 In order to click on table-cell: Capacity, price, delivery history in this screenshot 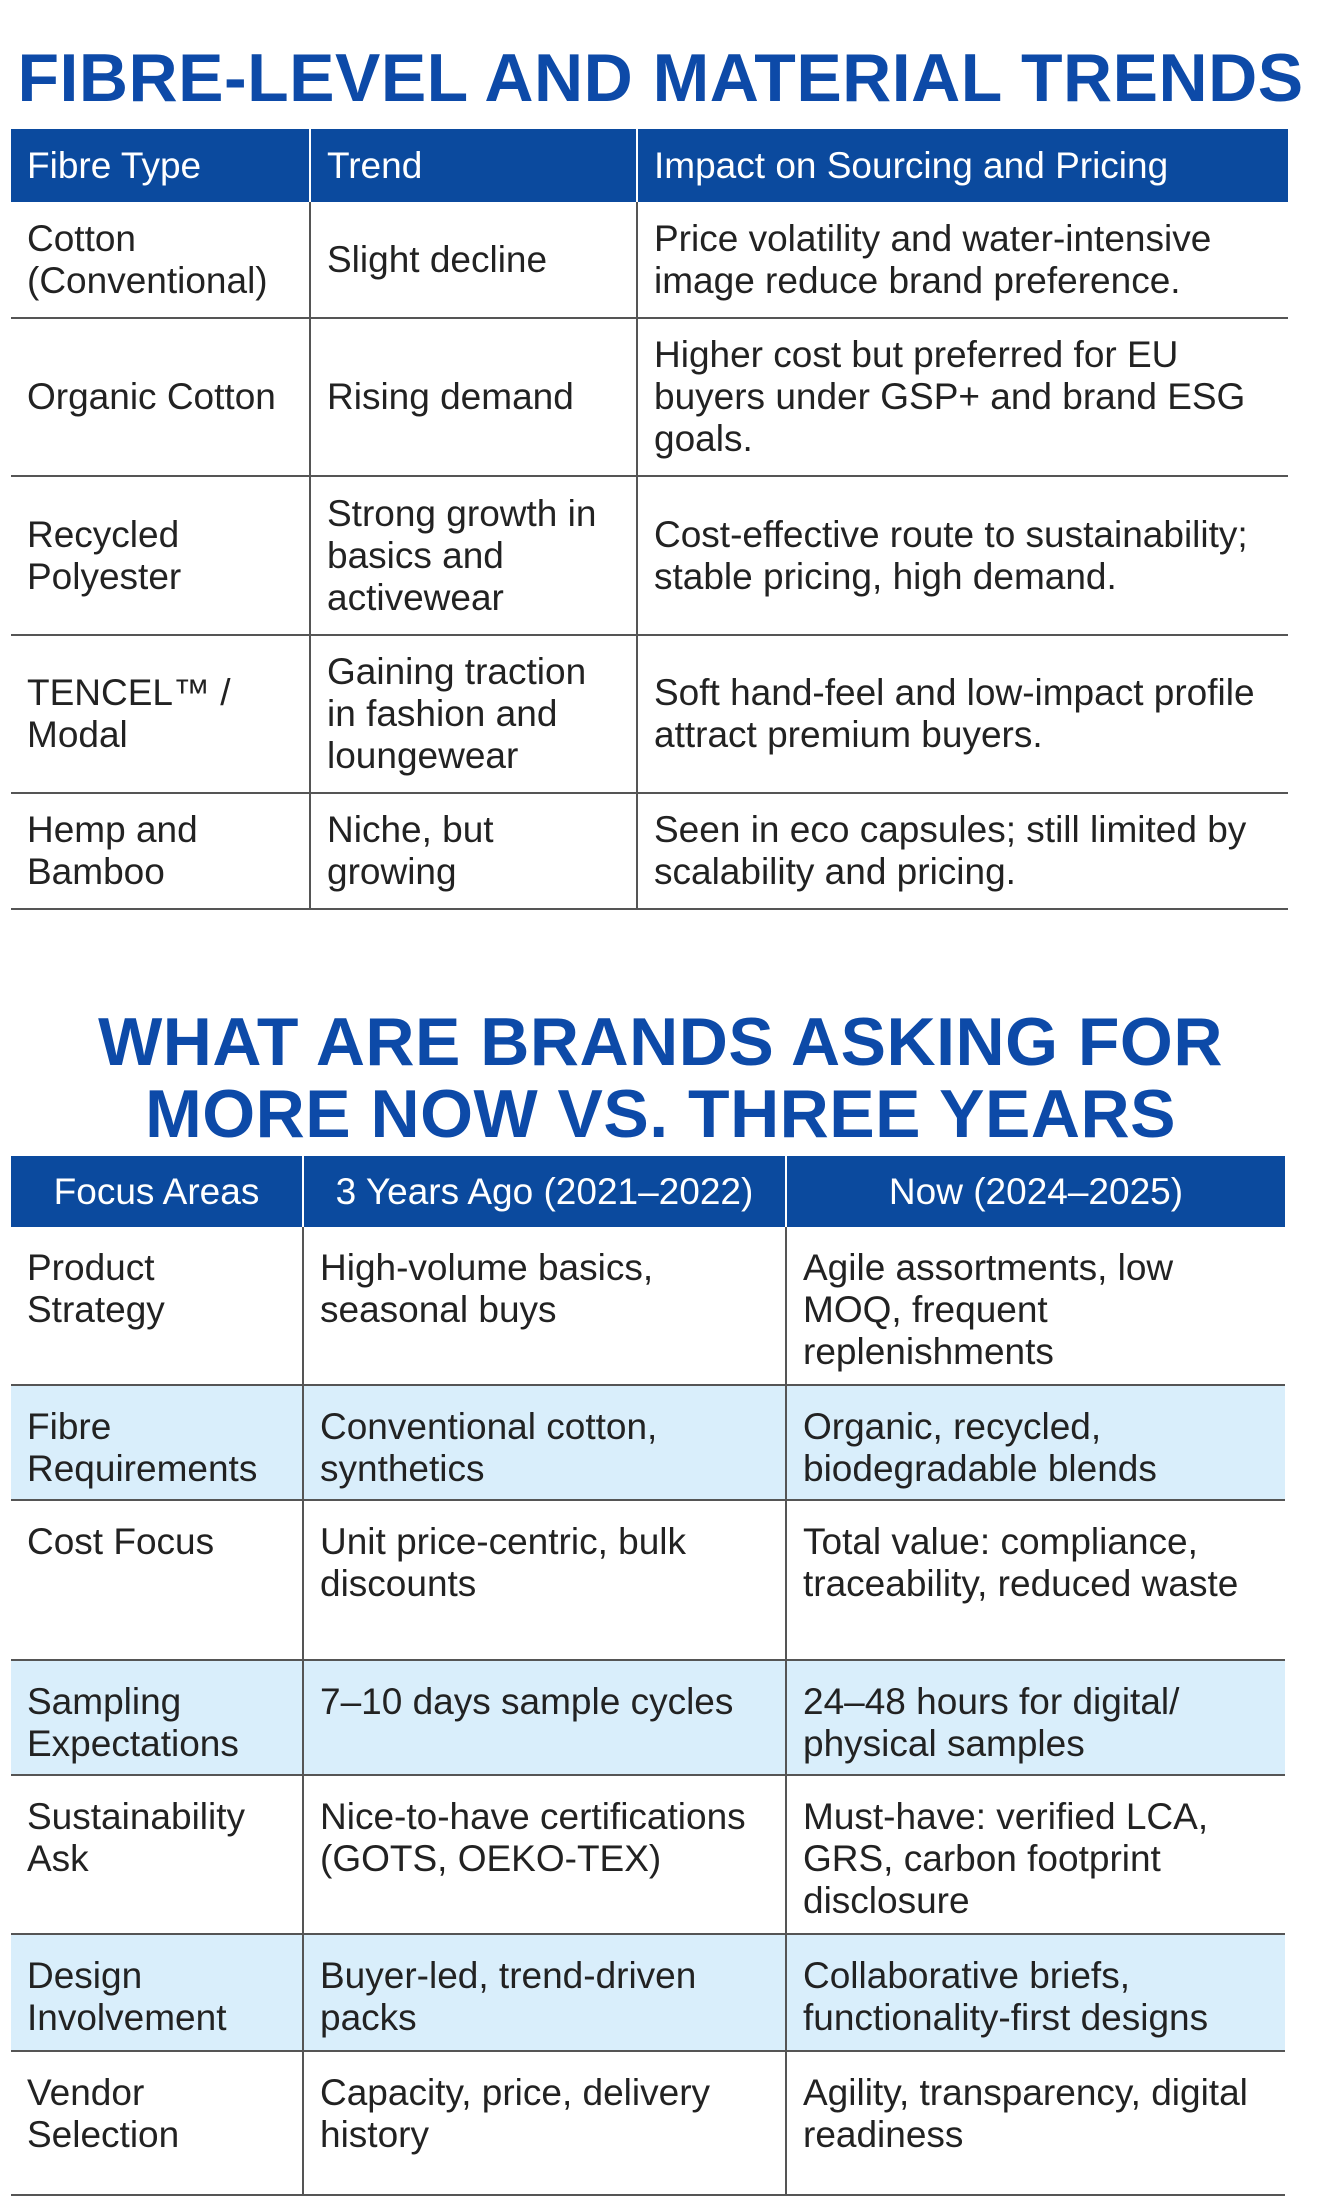, I will do `click(545, 2123)`.